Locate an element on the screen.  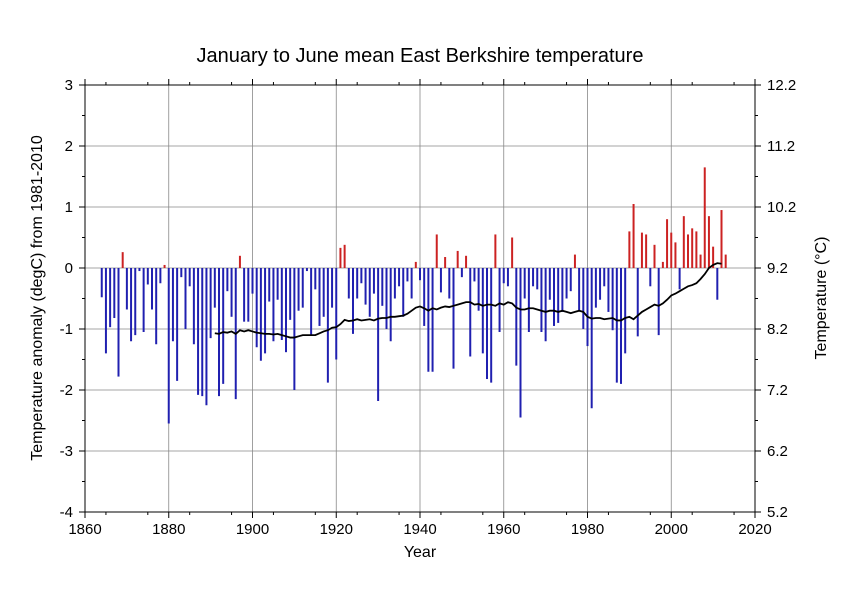
y-tick-label: -4 is located at coordinates (66, 512).